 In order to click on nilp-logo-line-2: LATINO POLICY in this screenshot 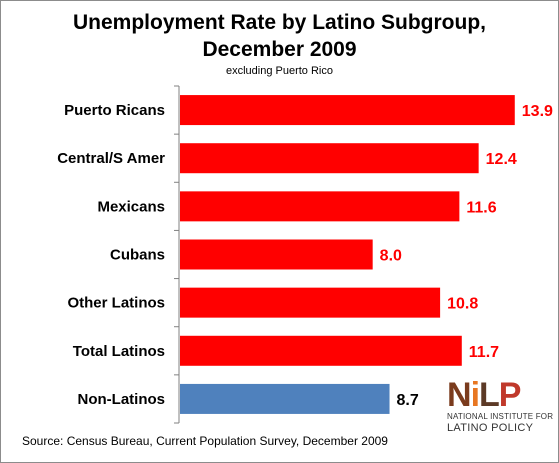, I will do `click(490, 428)`.